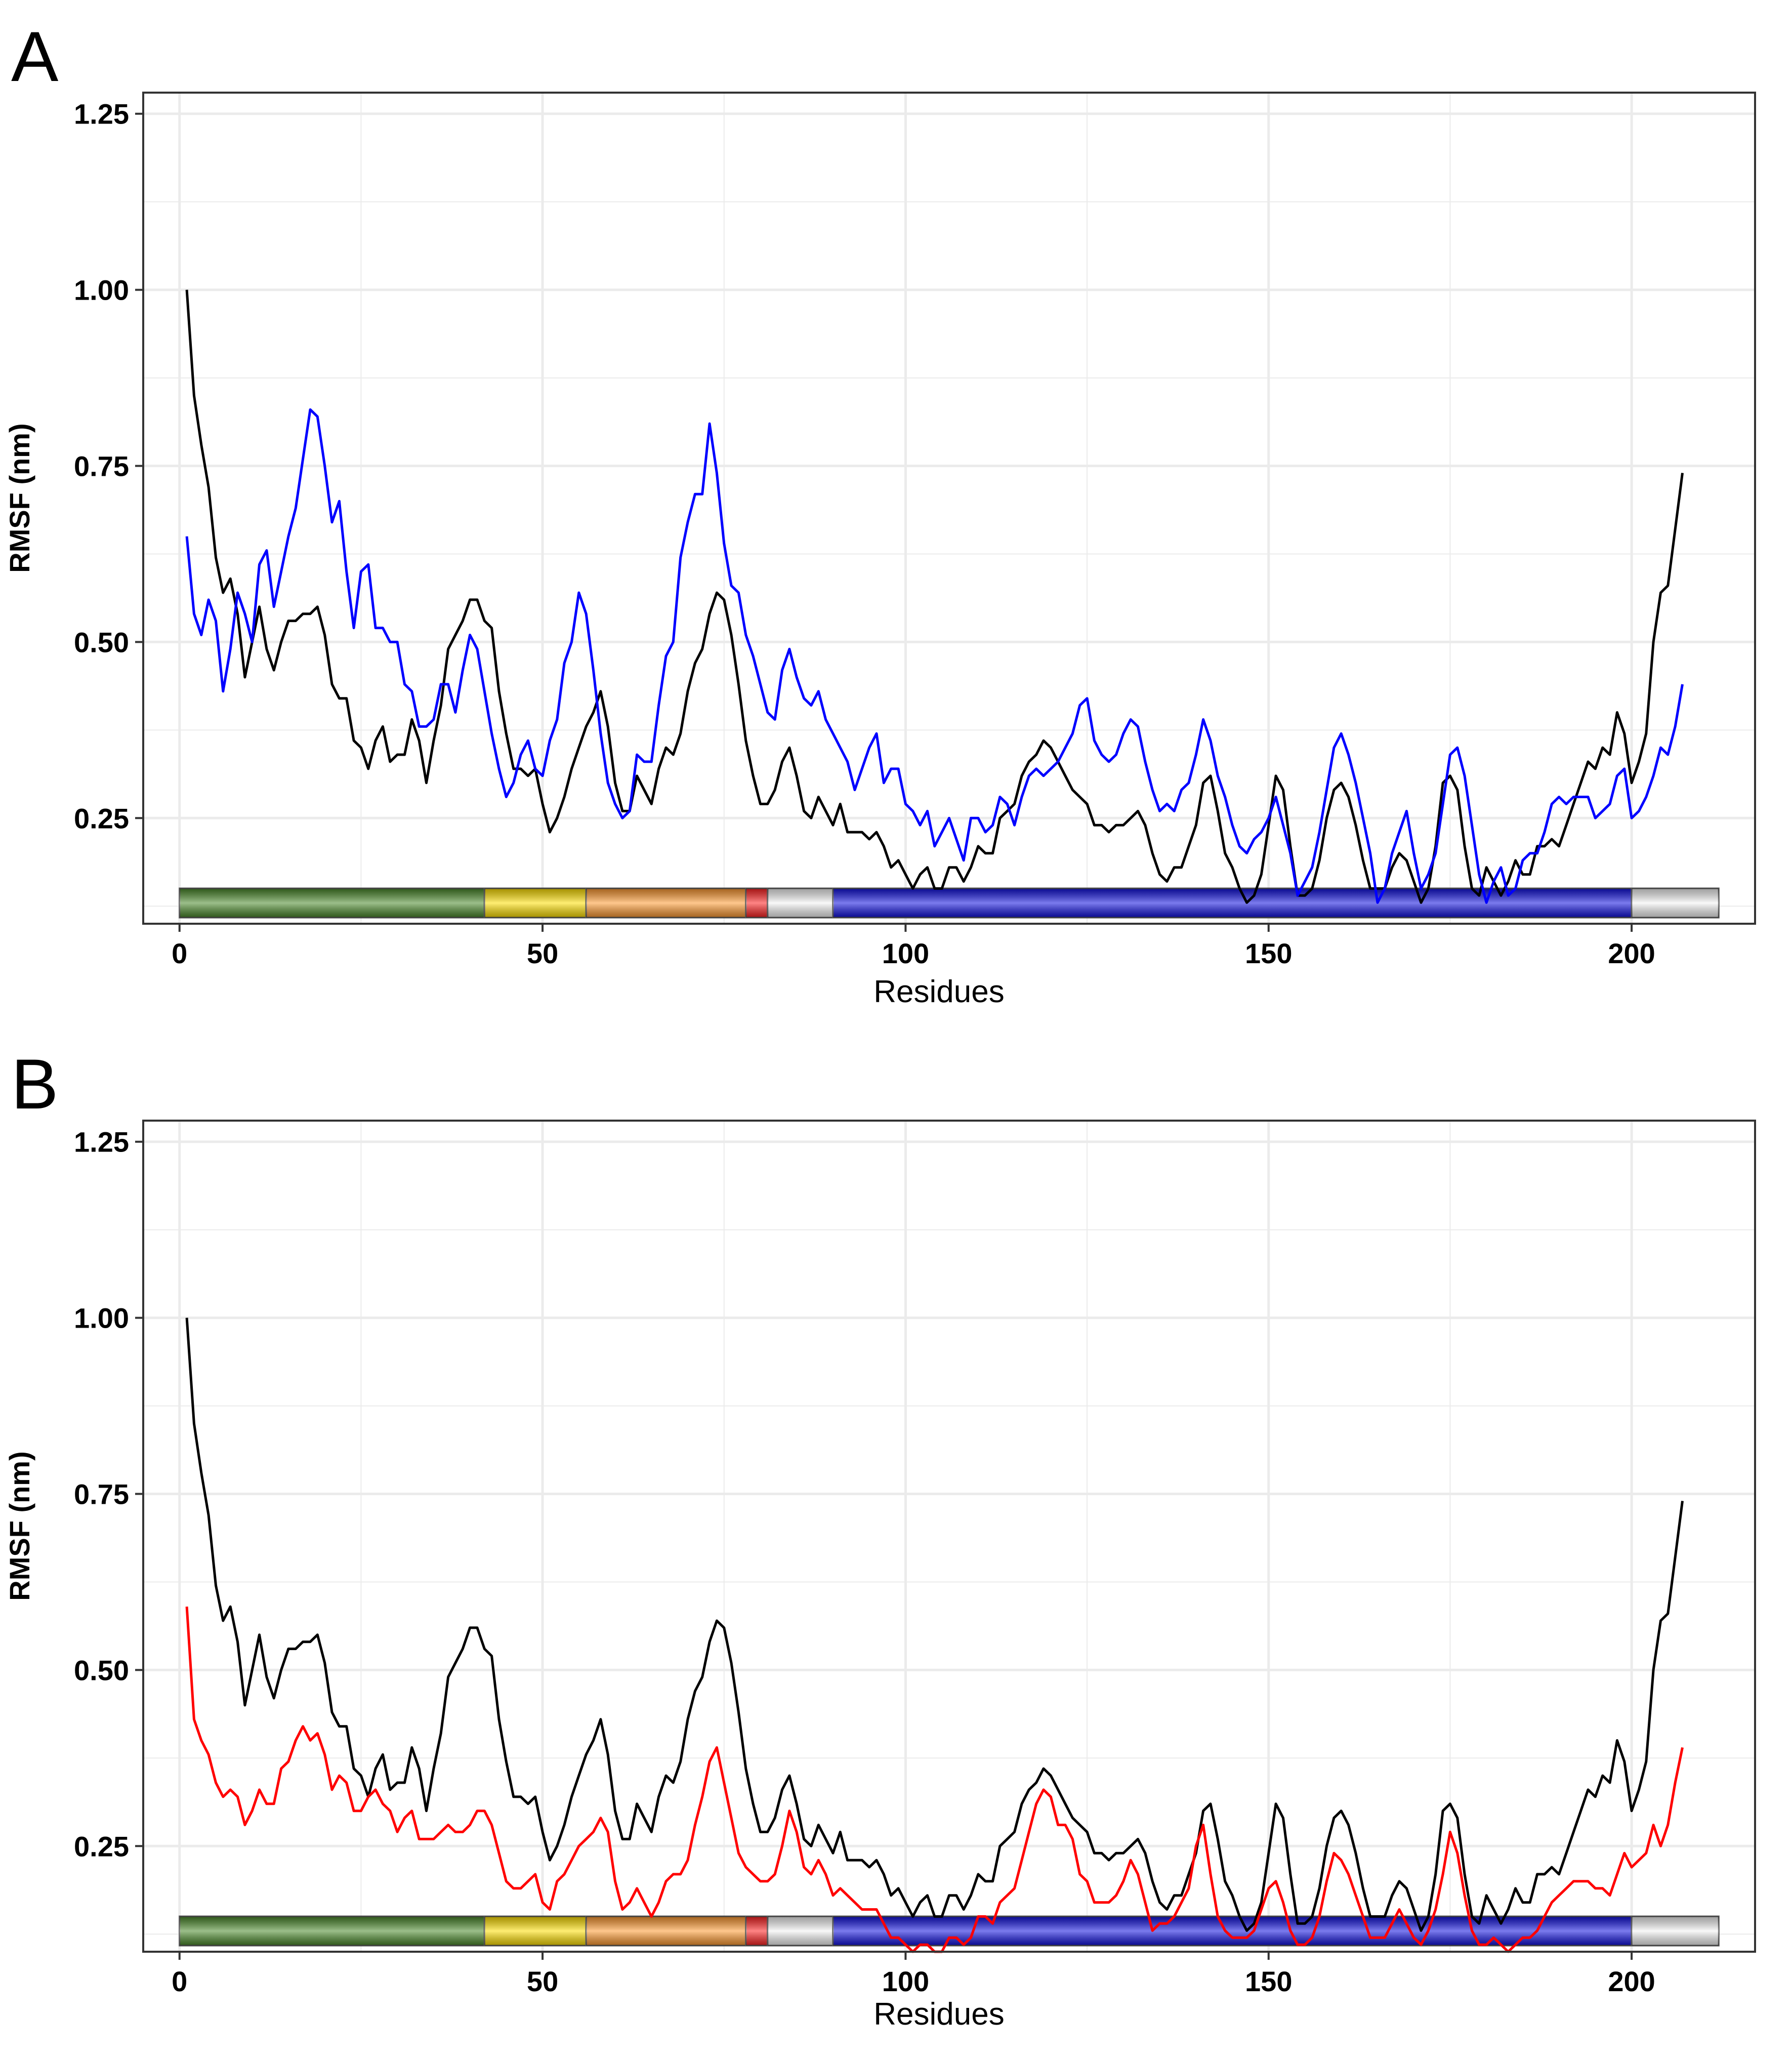 This screenshot has width=1792, height=2057. I want to click on panel-a-domain-segment-4-shading, so click(757, 903).